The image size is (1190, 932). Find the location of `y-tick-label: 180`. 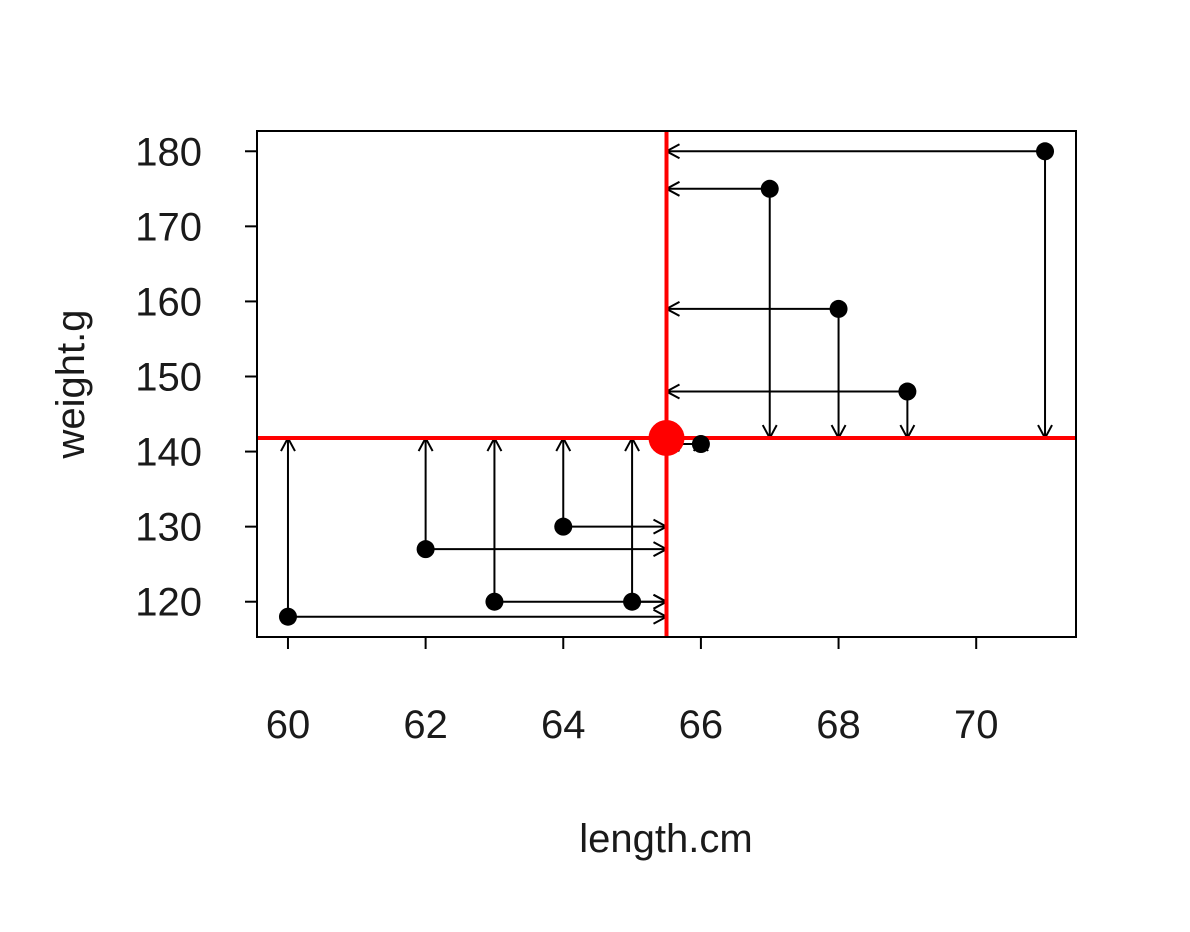

y-tick-label: 180 is located at coordinates (168, 152).